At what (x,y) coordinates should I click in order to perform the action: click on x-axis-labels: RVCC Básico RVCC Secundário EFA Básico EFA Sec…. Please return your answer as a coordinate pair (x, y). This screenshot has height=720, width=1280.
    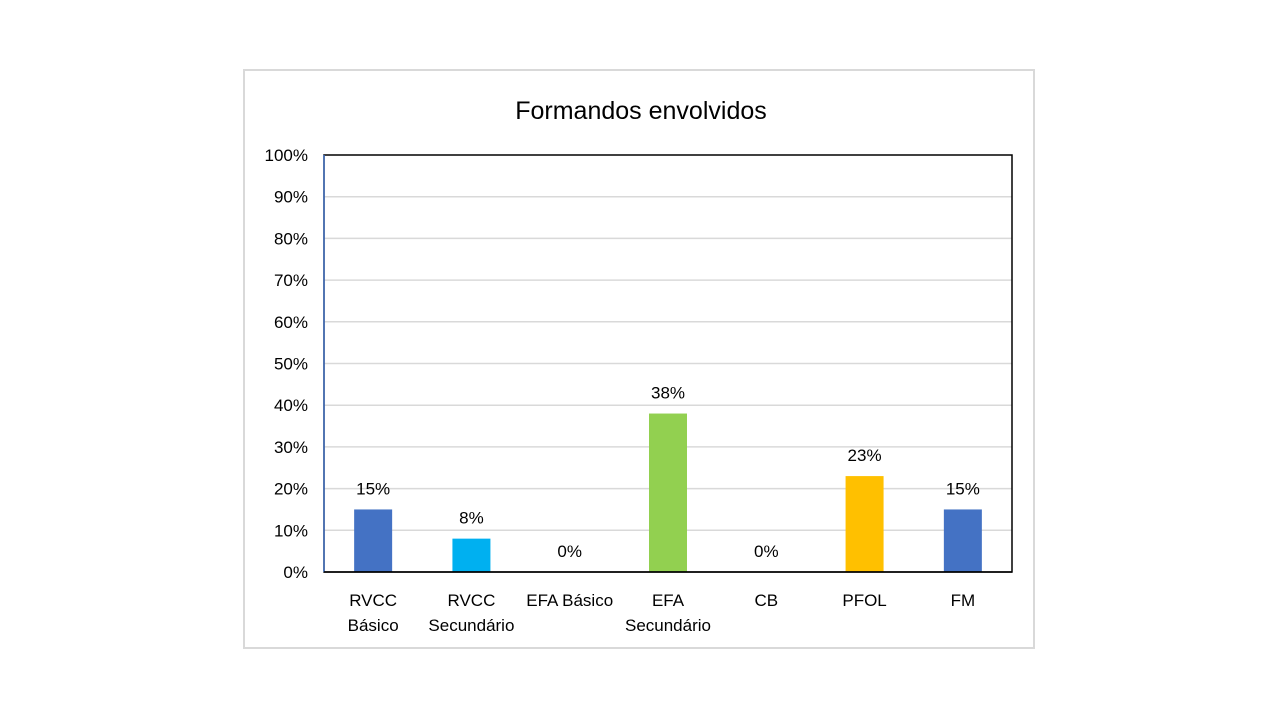
    Looking at the image, I should click on (662, 613).